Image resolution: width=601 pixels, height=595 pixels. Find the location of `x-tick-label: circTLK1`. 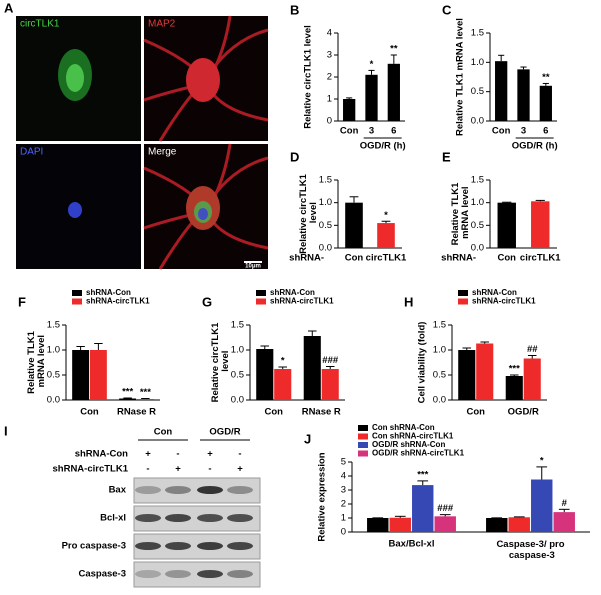

x-tick-label: circTLK1 is located at coordinates (386, 258).